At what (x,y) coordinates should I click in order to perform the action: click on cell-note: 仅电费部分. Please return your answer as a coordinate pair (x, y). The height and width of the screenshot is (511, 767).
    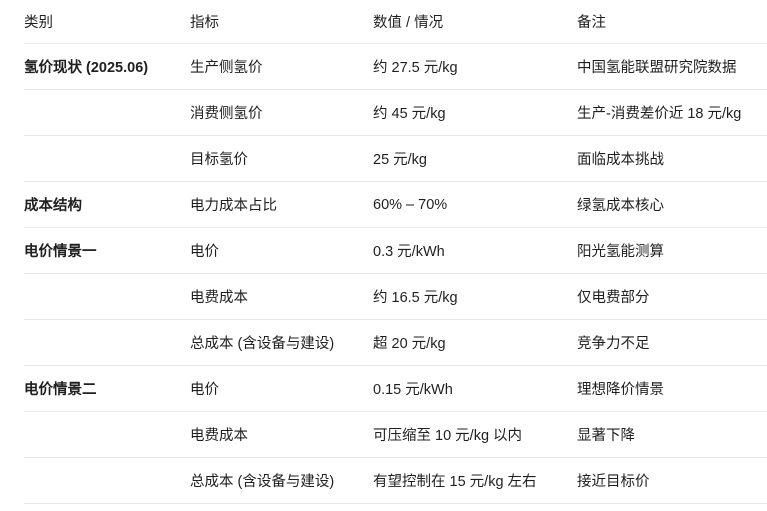
    Looking at the image, I should click on (672, 296).